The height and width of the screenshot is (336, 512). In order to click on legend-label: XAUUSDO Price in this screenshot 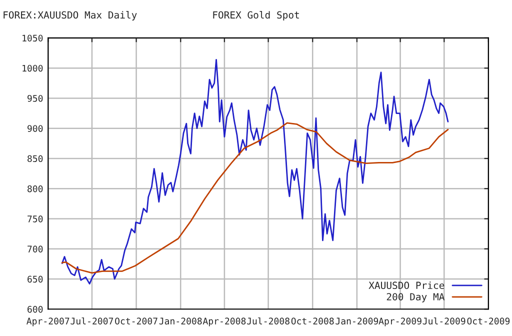, I will do `click(406, 286)`.